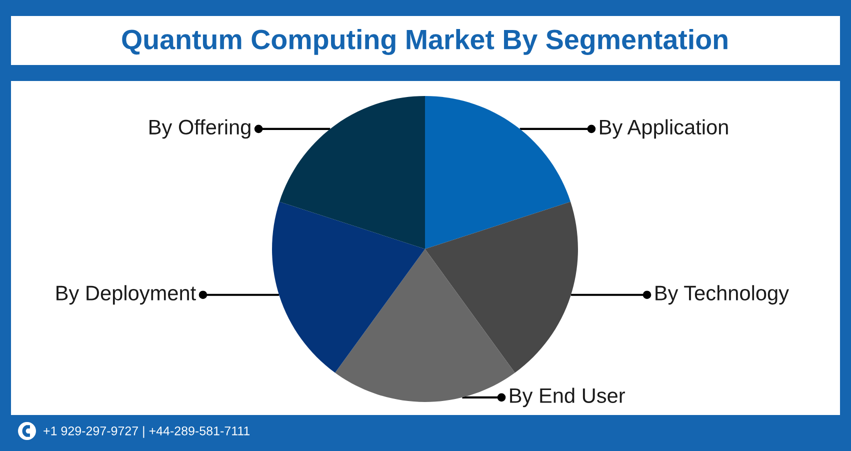  Describe the element at coordinates (567, 398) in the screenshot. I see `slice-label: By End User` at that location.